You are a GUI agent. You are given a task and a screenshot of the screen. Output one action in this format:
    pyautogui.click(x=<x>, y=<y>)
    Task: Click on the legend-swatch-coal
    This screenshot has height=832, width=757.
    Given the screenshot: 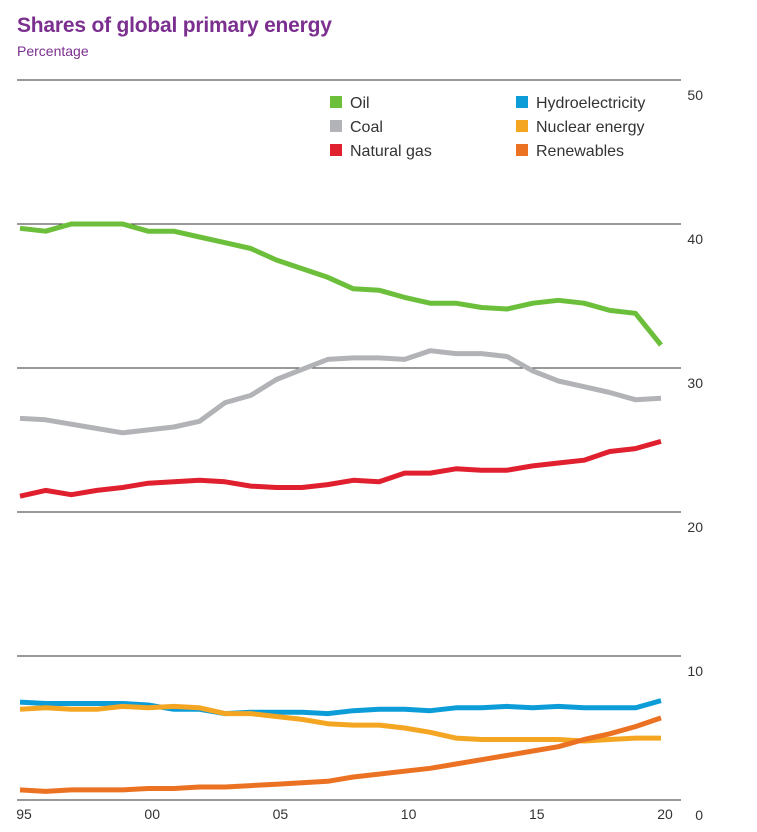 What is the action you would take?
    pyautogui.click(x=336, y=126)
    